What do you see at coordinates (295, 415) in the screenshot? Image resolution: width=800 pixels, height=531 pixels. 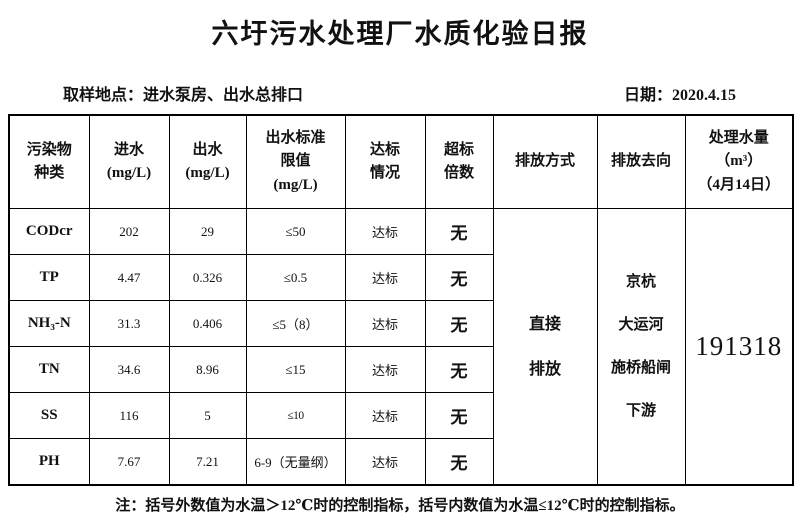 I see `cell-limit: ≤10` at bounding box center [295, 415].